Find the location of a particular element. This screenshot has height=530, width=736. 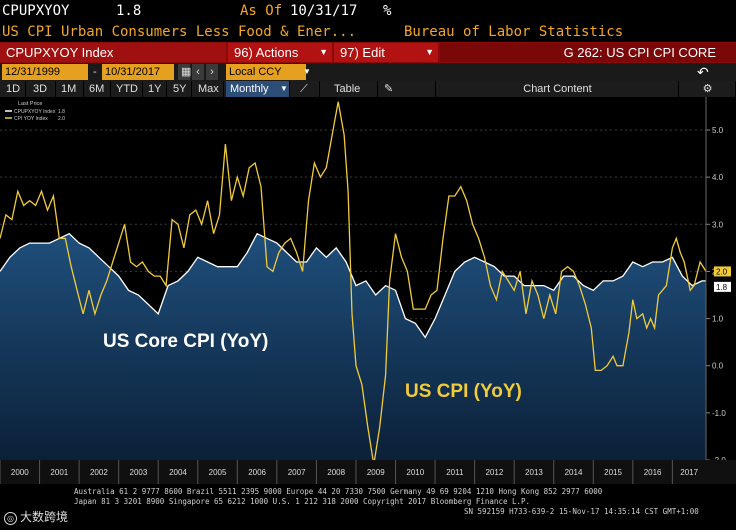

range-1d-button: 1D is located at coordinates (14, 89).